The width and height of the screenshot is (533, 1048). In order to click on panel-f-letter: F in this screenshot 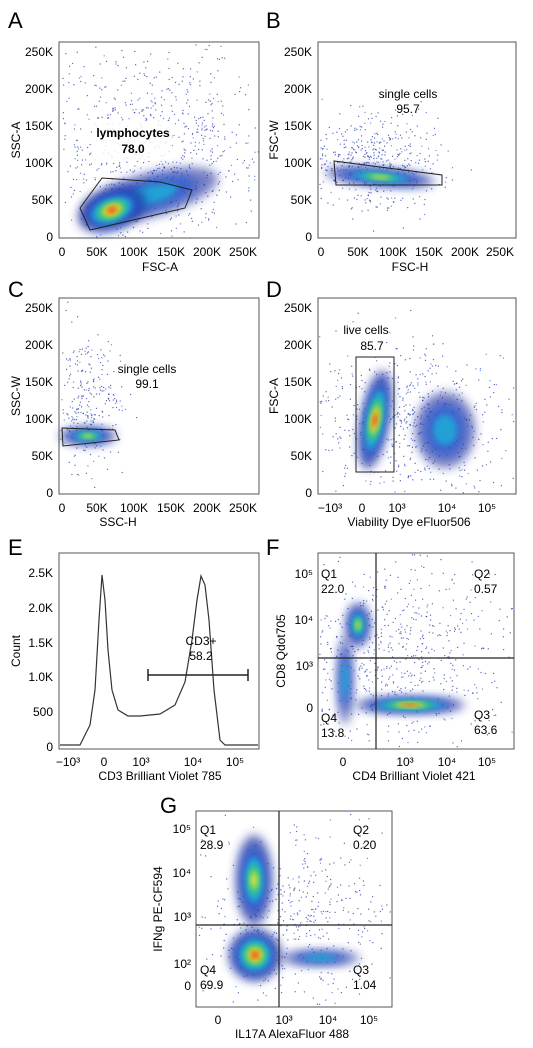, I will do `click(272, 547)`.